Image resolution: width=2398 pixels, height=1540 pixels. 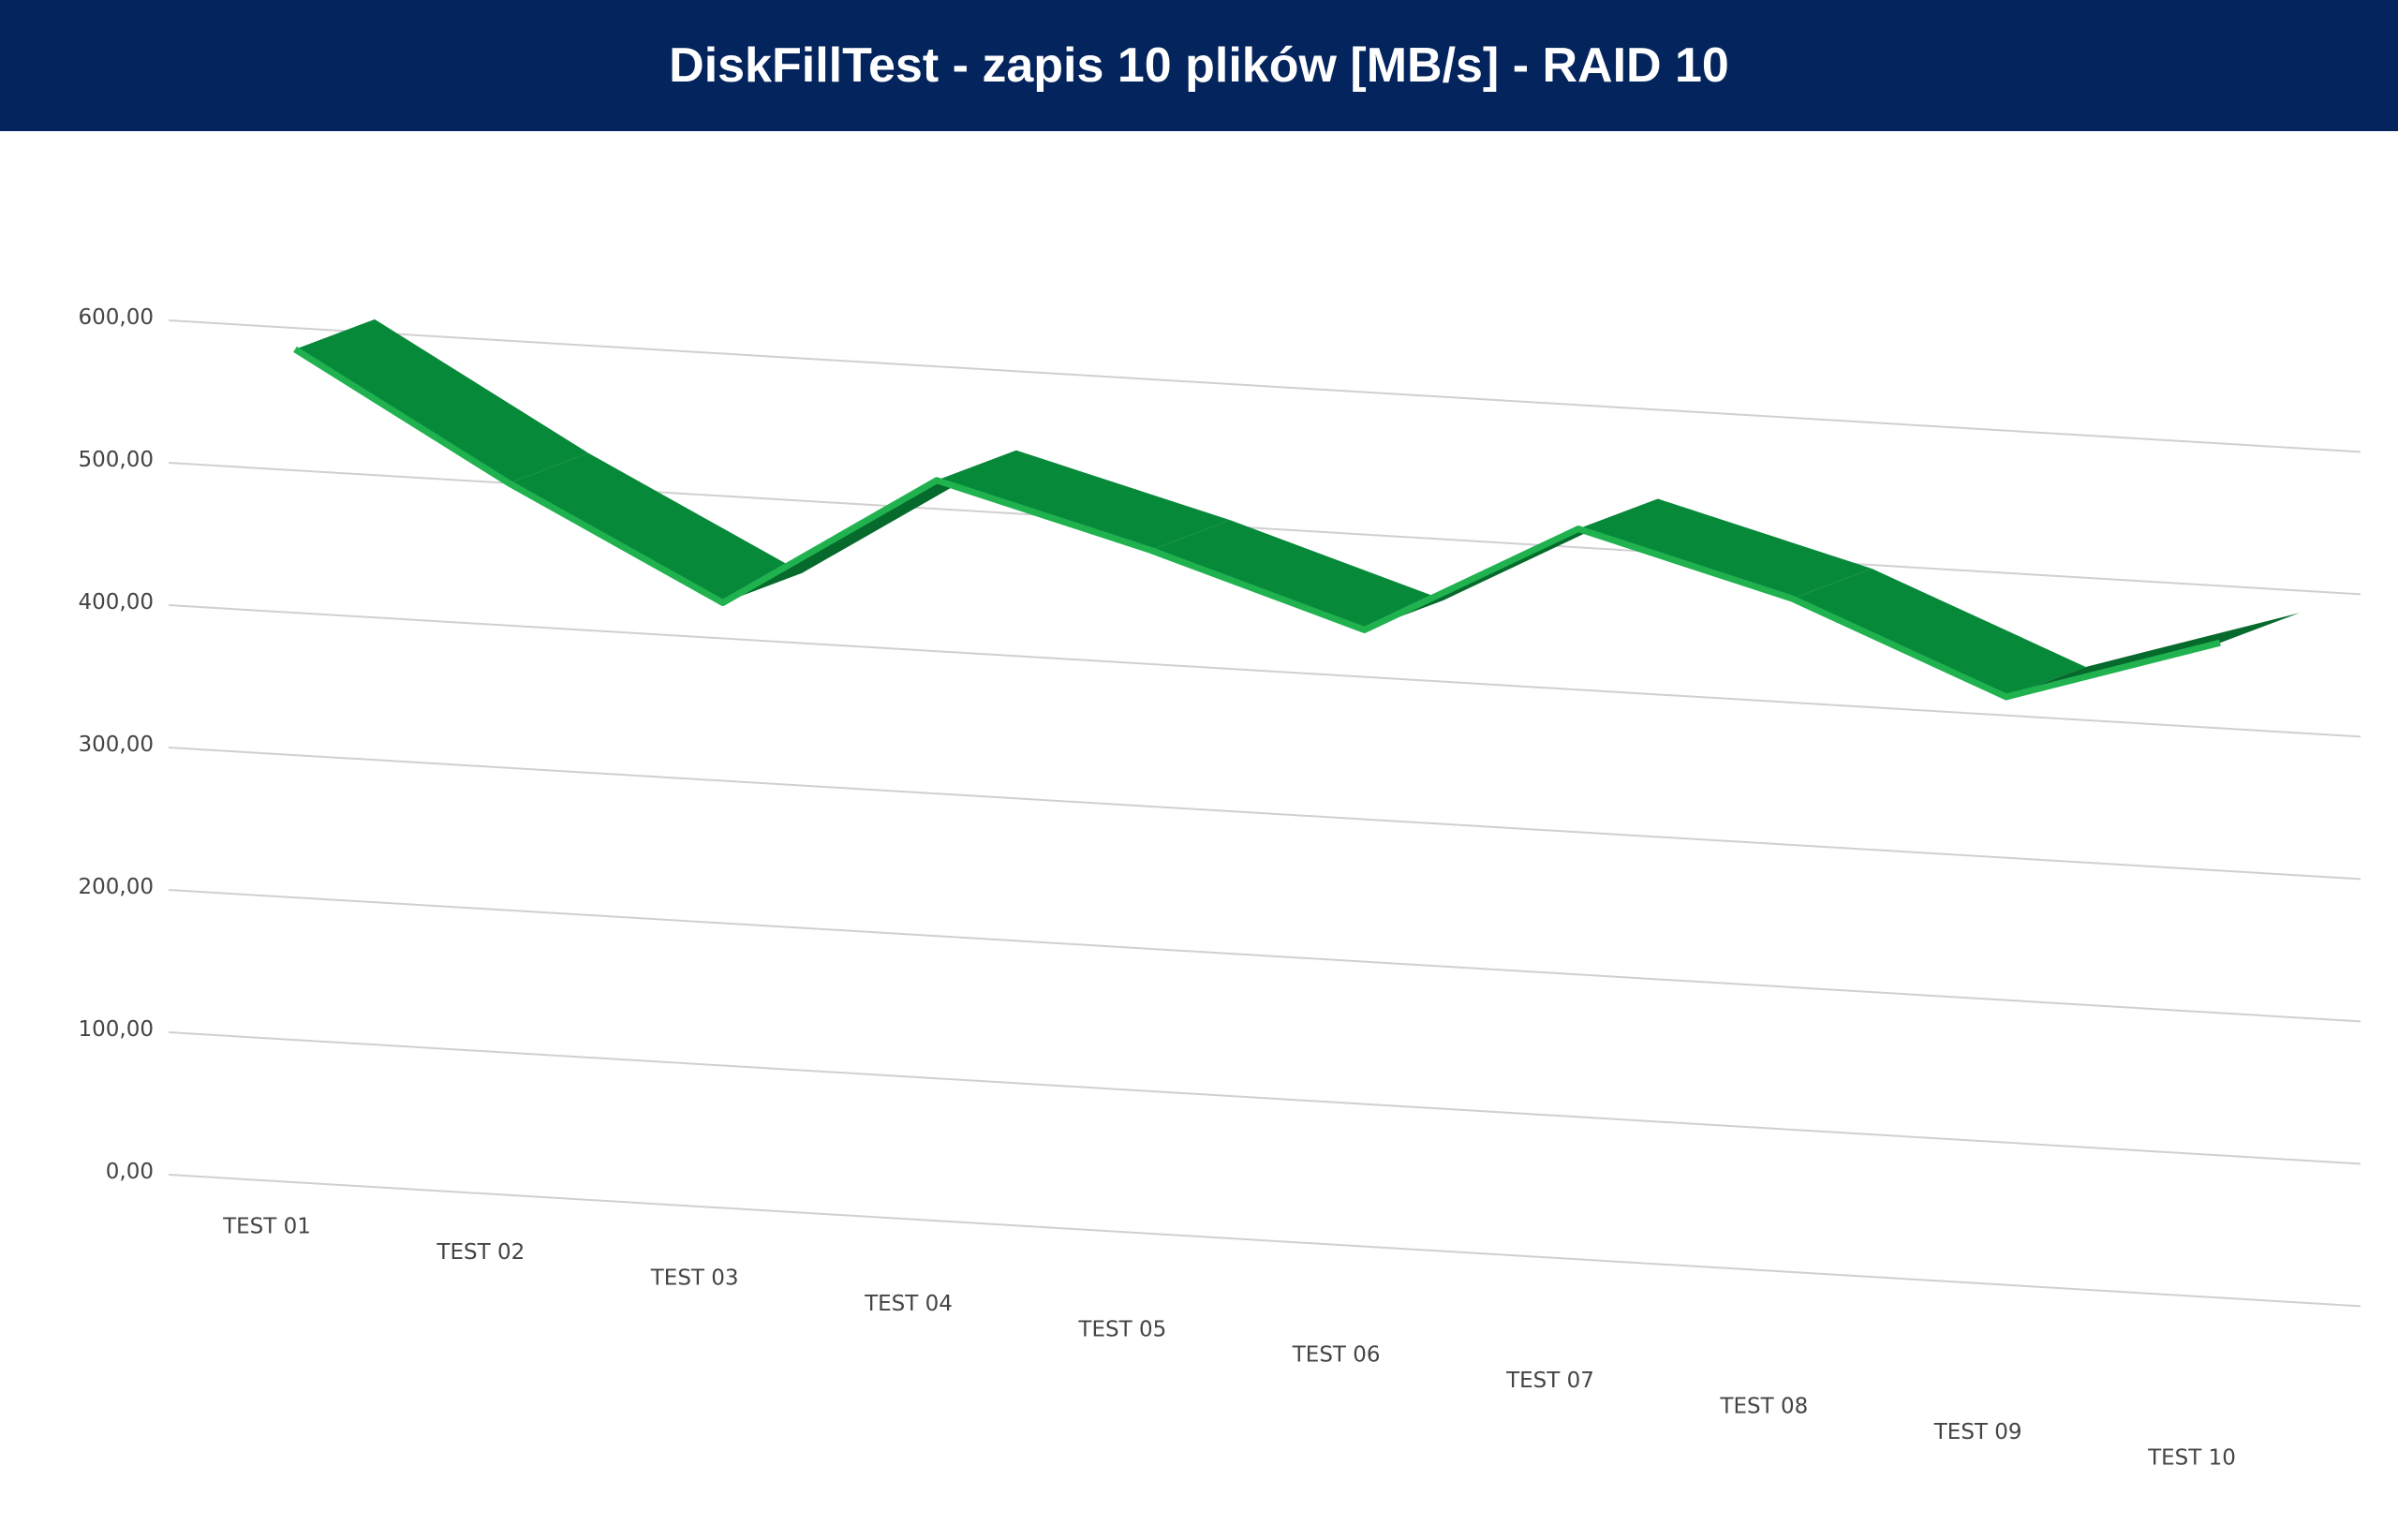 I want to click on x-tick-label: TEST 03, so click(x=694, y=1278).